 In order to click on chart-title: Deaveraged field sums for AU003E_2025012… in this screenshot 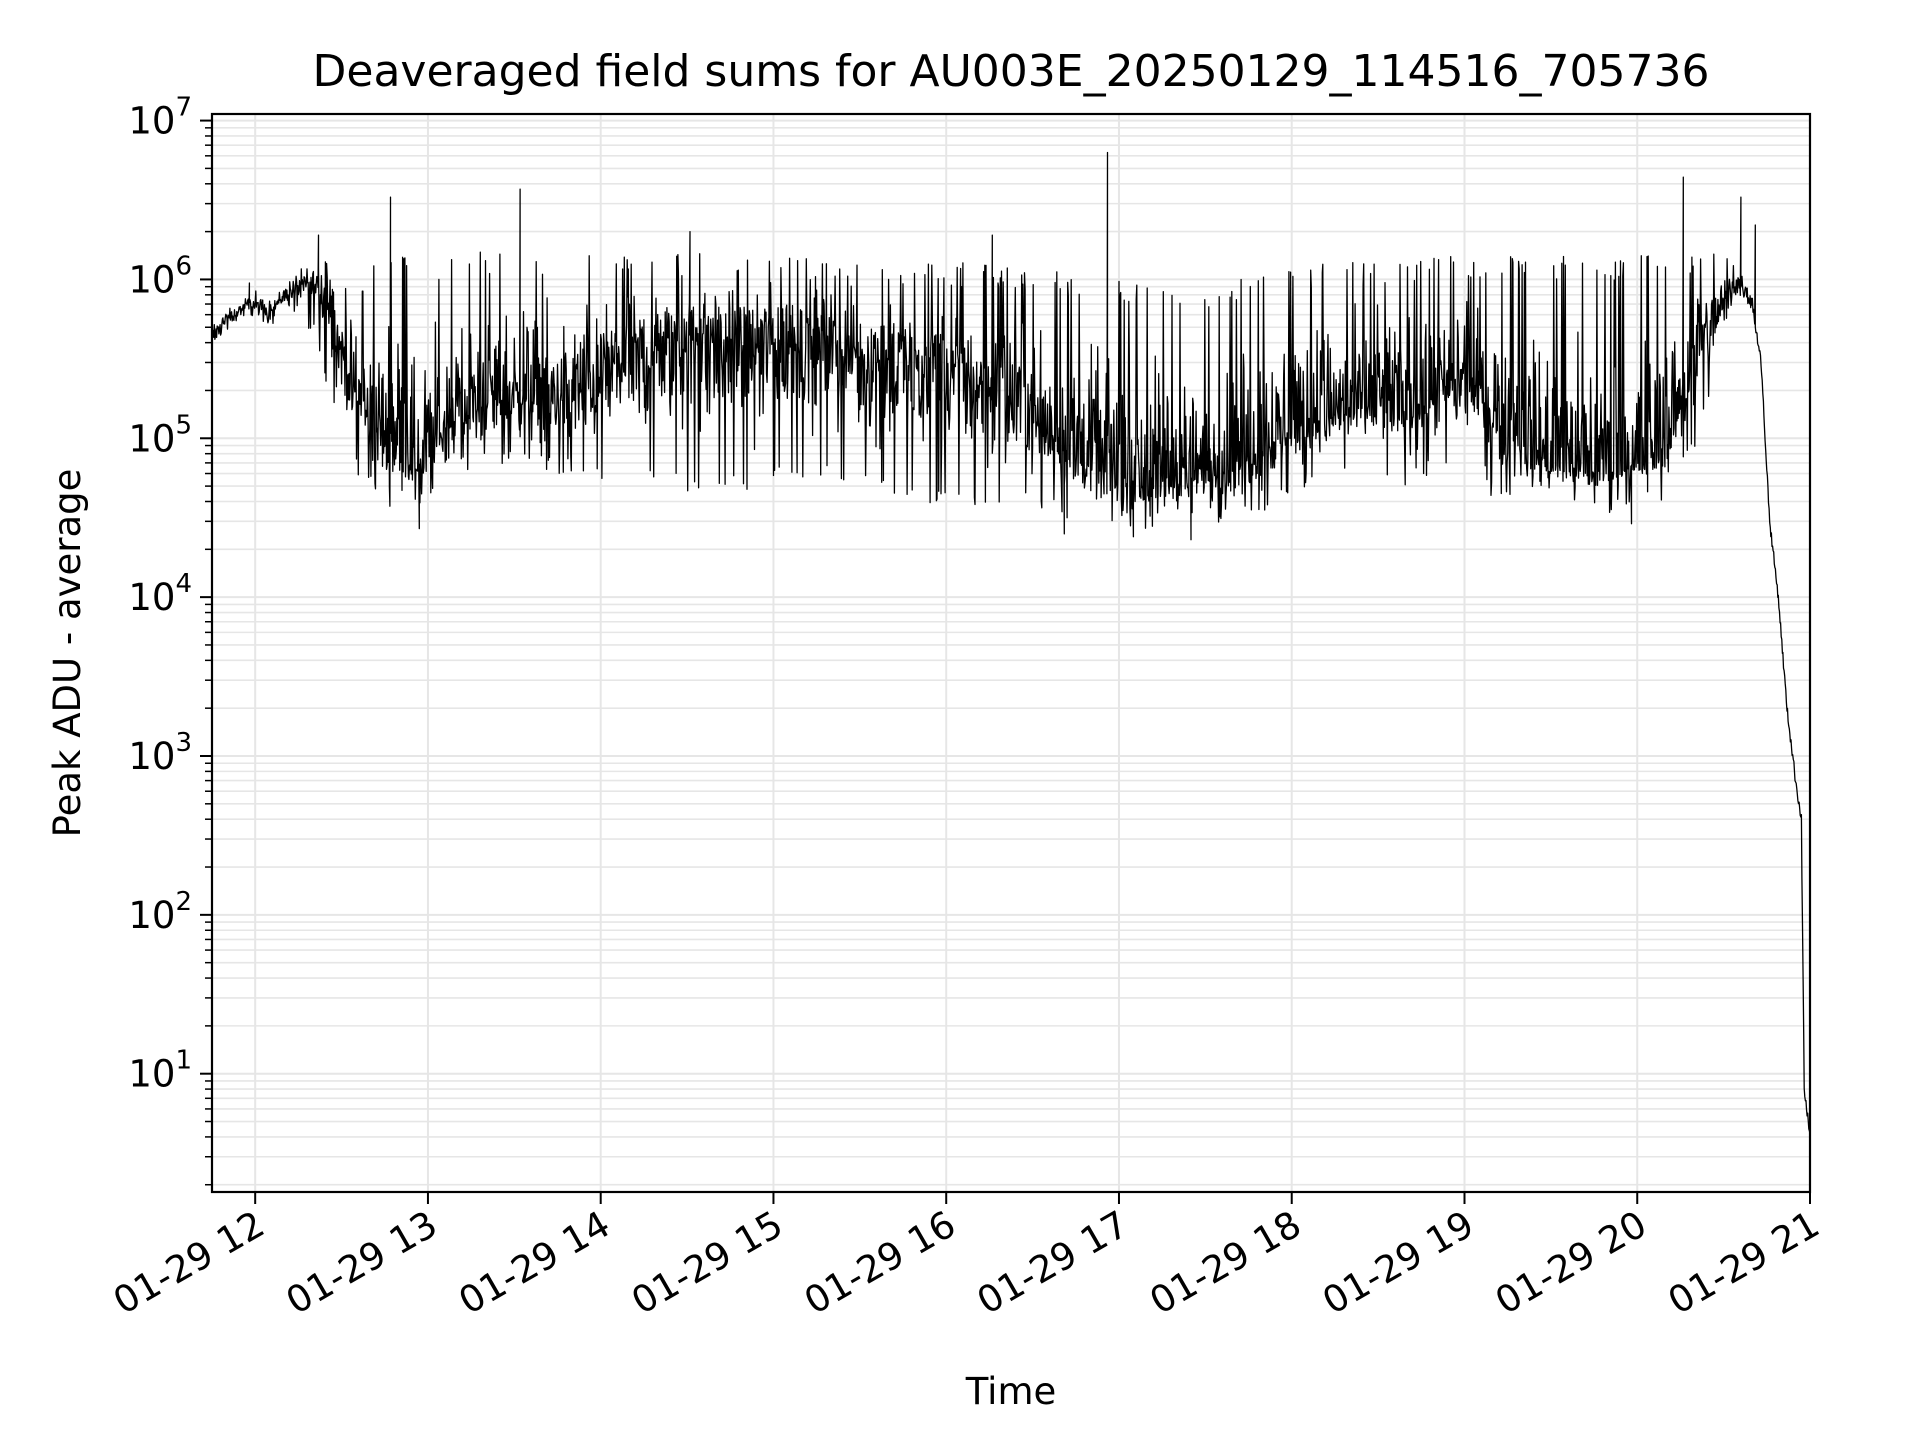, I will do `click(1011, 71)`.